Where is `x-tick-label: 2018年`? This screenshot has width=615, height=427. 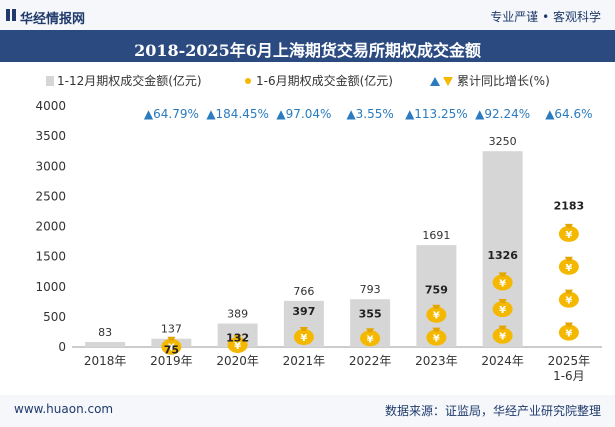 x-tick-label: 2018年 is located at coordinates (105, 361).